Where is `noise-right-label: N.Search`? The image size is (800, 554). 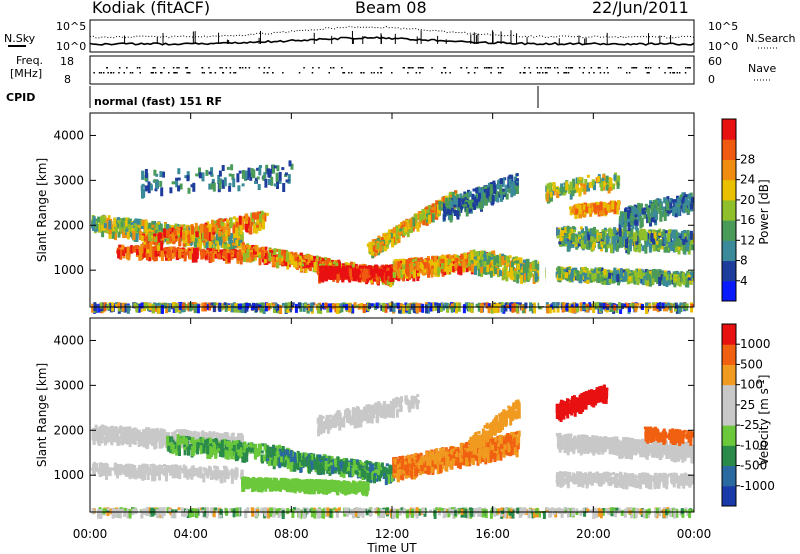
noise-right-label: N.Search is located at coordinates (771, 38).